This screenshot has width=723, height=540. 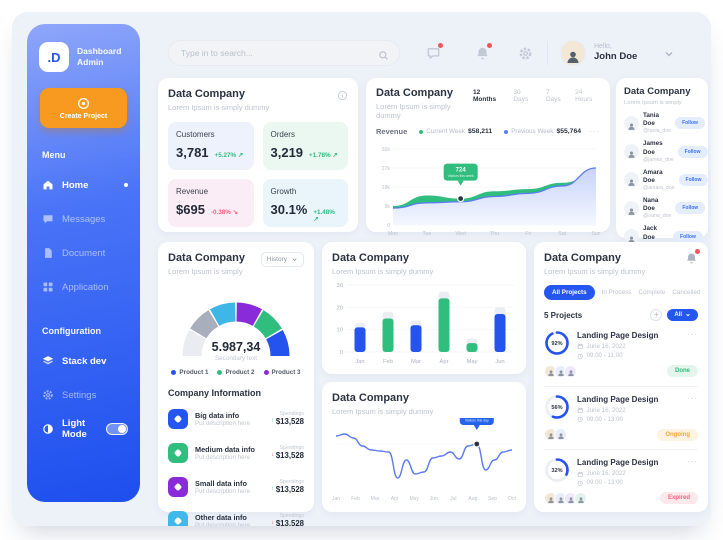 I want to click on user-avatar, so click(x=573, y=53).